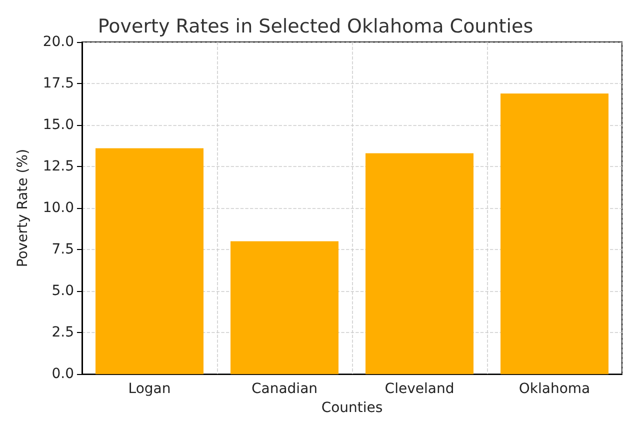 This screenshot has width=631, height=428. Describe the element at coordinates (554, 389) in the screenshot. I see `x-tick-label: Oklahoma` at that location.